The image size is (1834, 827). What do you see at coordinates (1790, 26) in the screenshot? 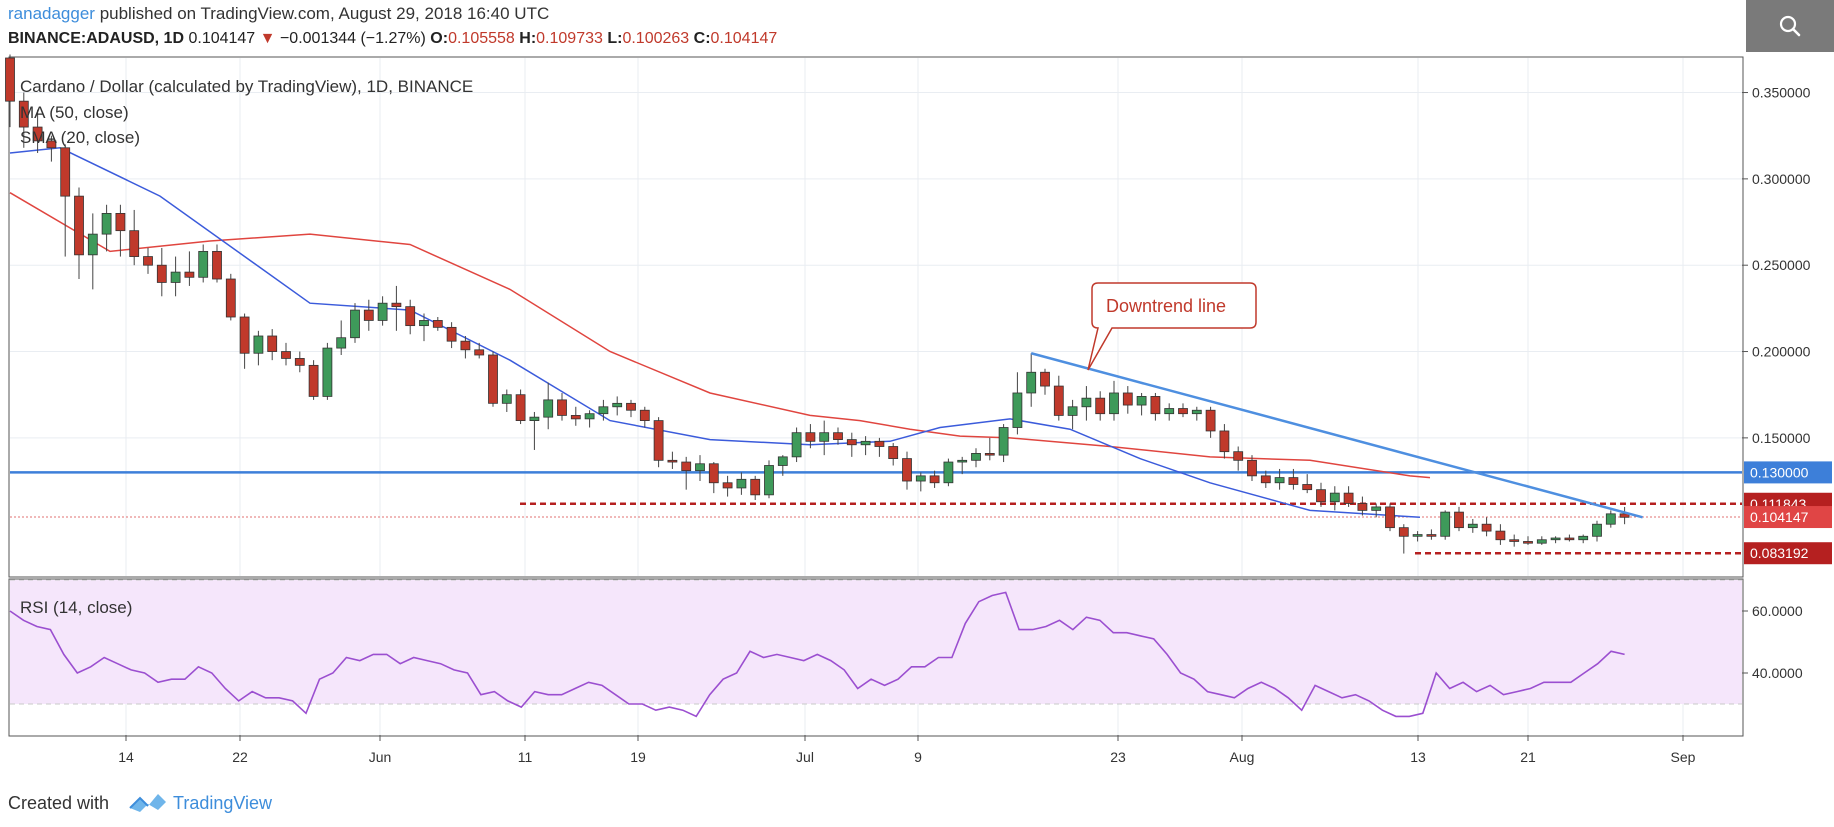
I see `search-button` at bounding box center [1790, 26].